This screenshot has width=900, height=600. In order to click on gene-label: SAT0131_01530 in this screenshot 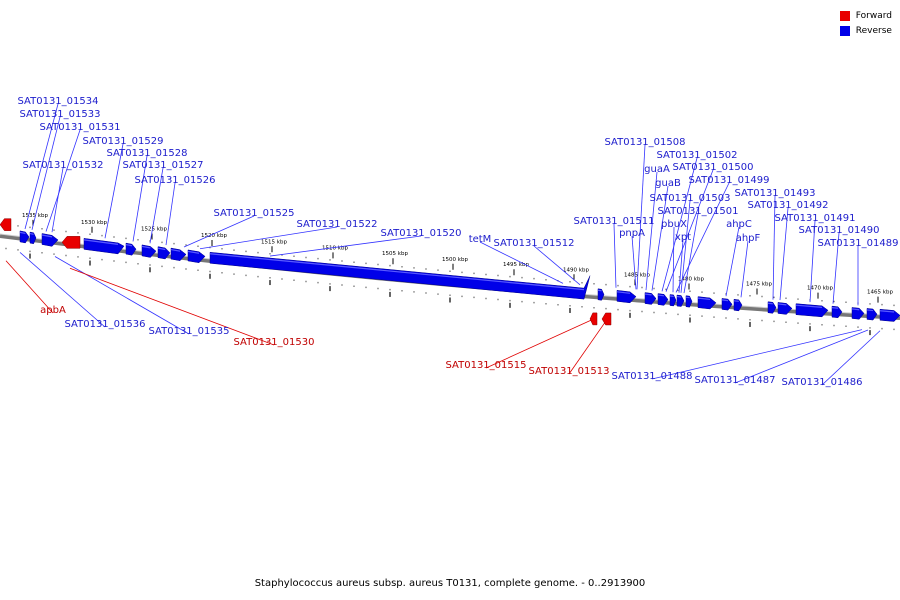, I will do `click(274, 342)`.